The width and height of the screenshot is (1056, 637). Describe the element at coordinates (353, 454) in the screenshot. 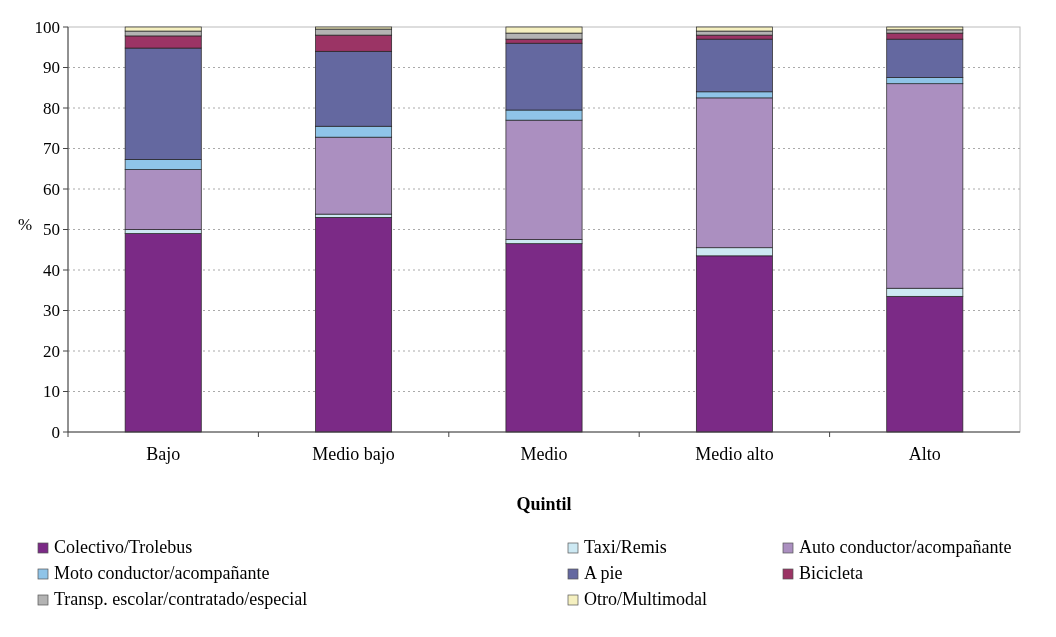

I see `x-tick-label: Medio bajo` at that location.